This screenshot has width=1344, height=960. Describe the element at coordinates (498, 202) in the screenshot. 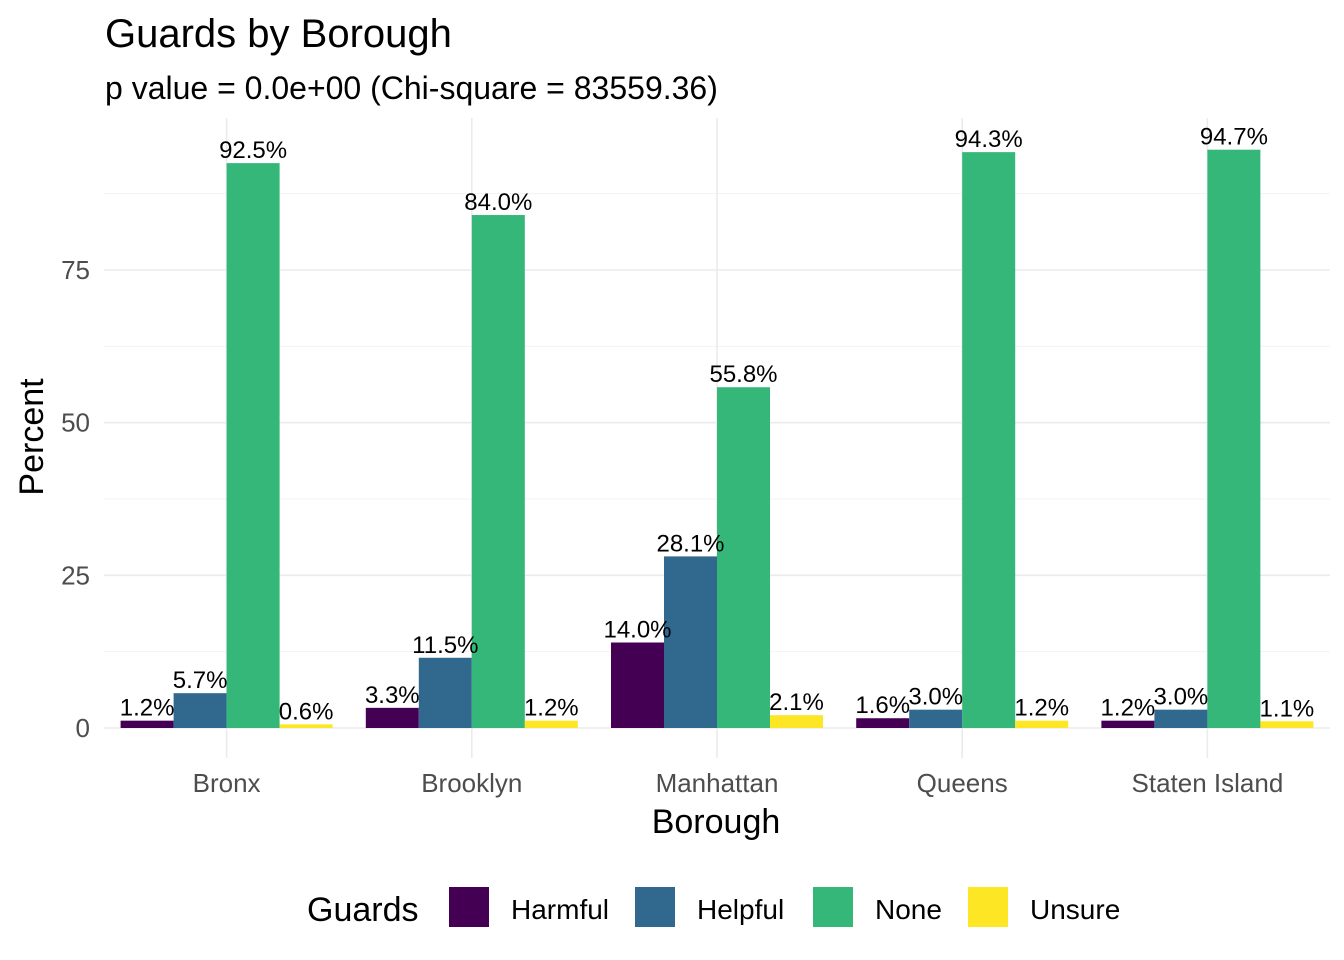

I see `bar-value-label: 84.0%` at that location.